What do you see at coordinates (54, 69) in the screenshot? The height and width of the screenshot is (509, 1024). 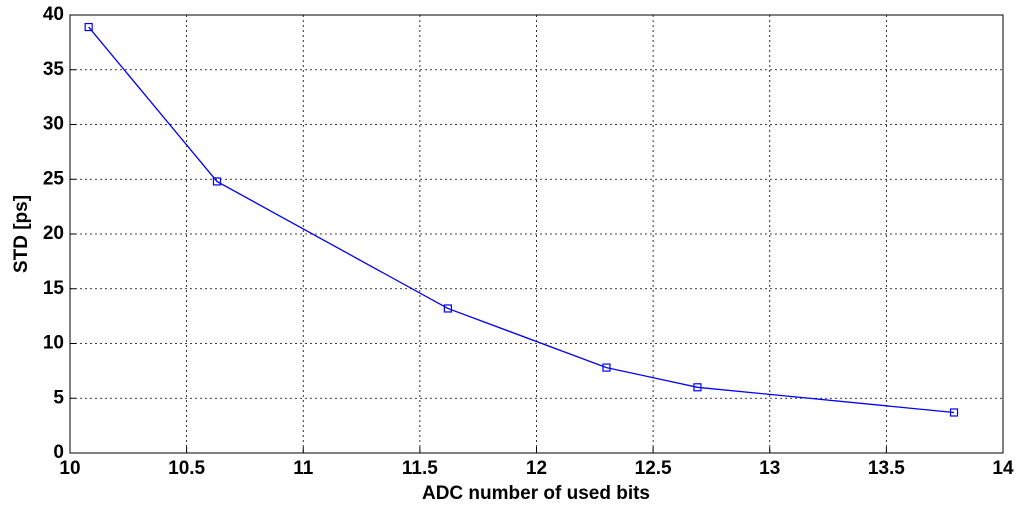 I see `y-tick-label: 35` at bounding box center [54, 69].